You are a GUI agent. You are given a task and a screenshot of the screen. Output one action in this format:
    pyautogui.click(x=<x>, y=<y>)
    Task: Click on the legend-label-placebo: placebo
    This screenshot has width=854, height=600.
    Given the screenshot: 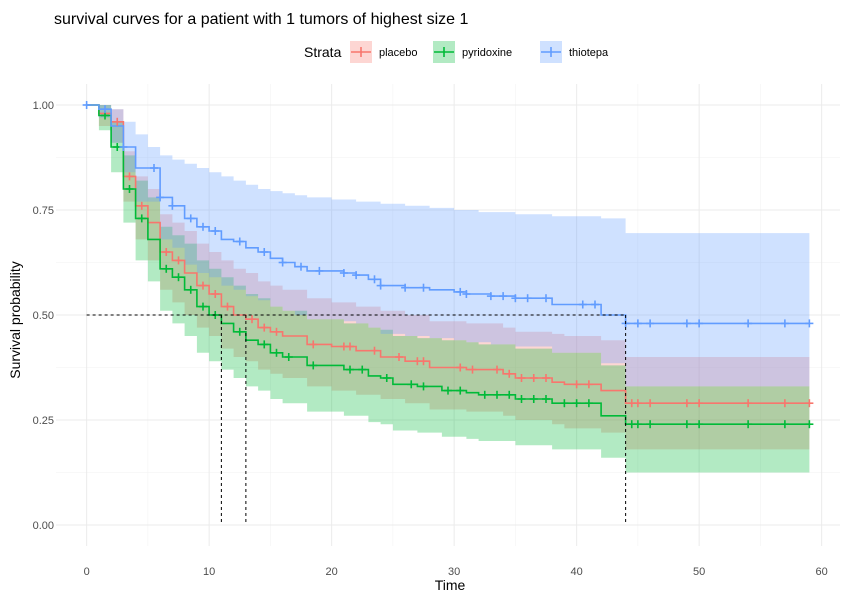 What is the action you would take?
    pyautogui.click(x=398, y=53)
    